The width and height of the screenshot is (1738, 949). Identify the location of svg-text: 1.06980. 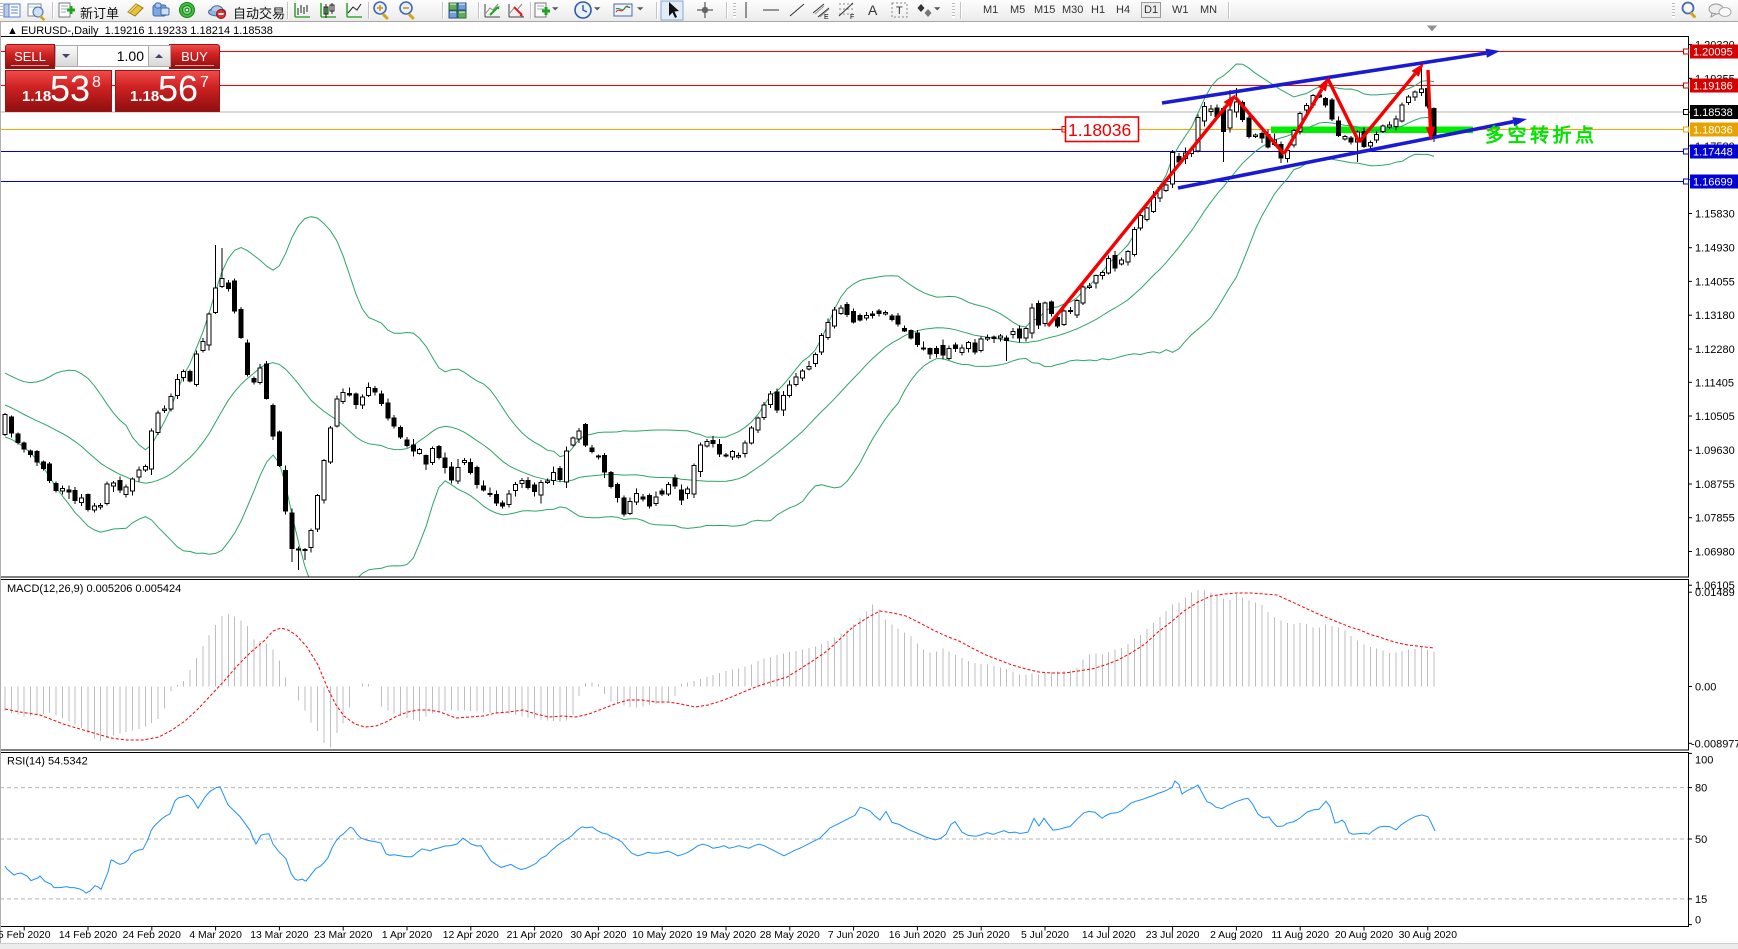
(1715, 553).